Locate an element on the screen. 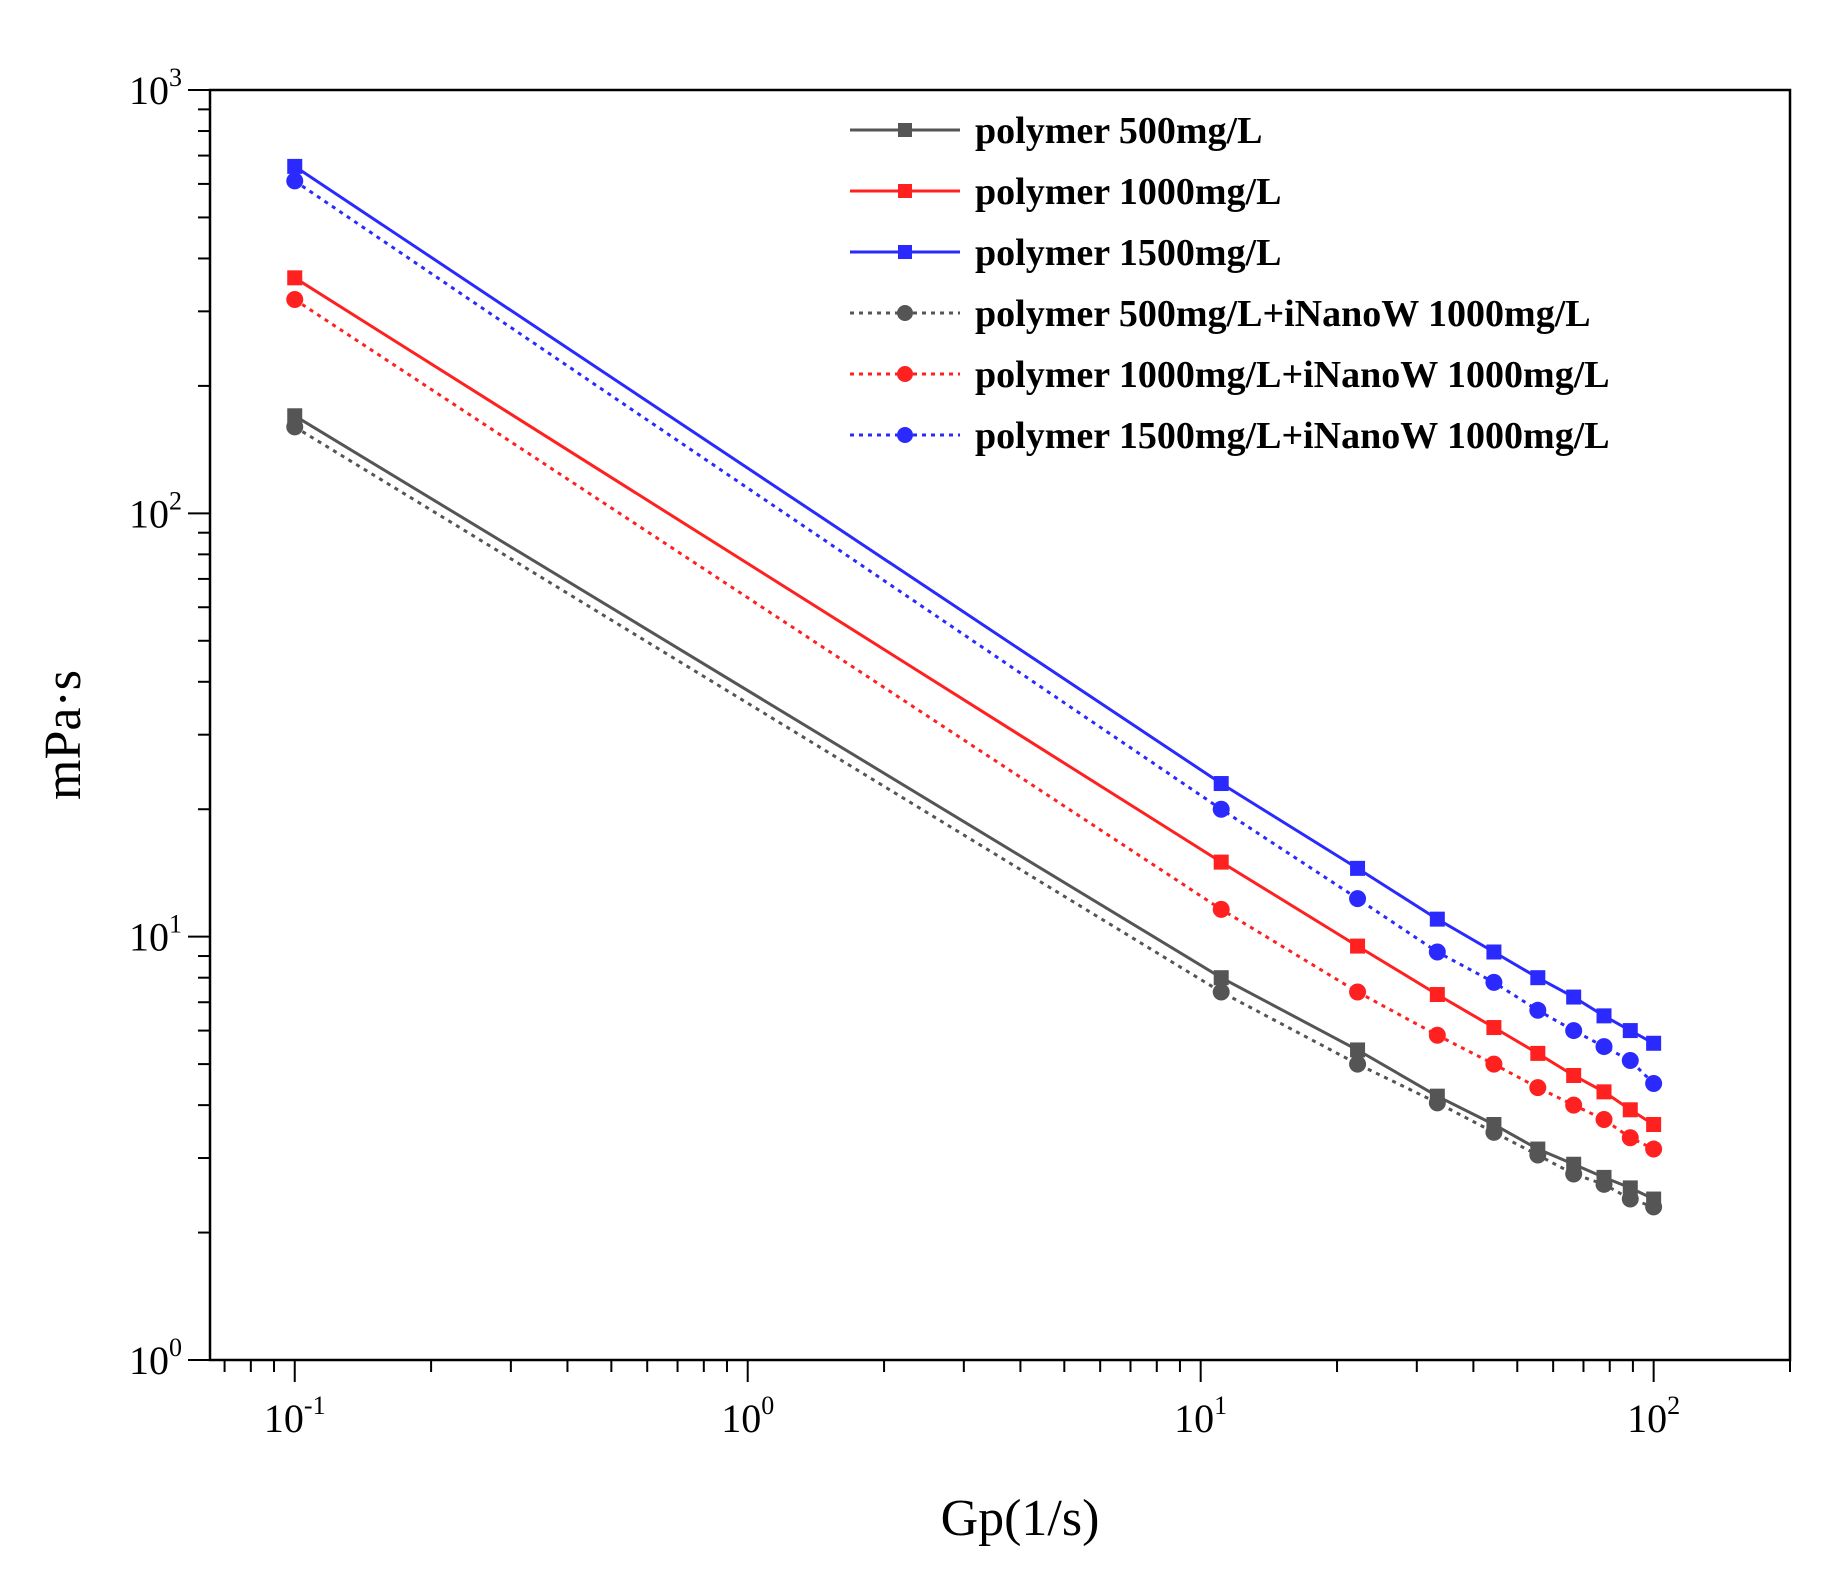 This screenshot has height=1578, width=1830. legend-item: polymer 500mg/L is located at coordinates (1056, 131).